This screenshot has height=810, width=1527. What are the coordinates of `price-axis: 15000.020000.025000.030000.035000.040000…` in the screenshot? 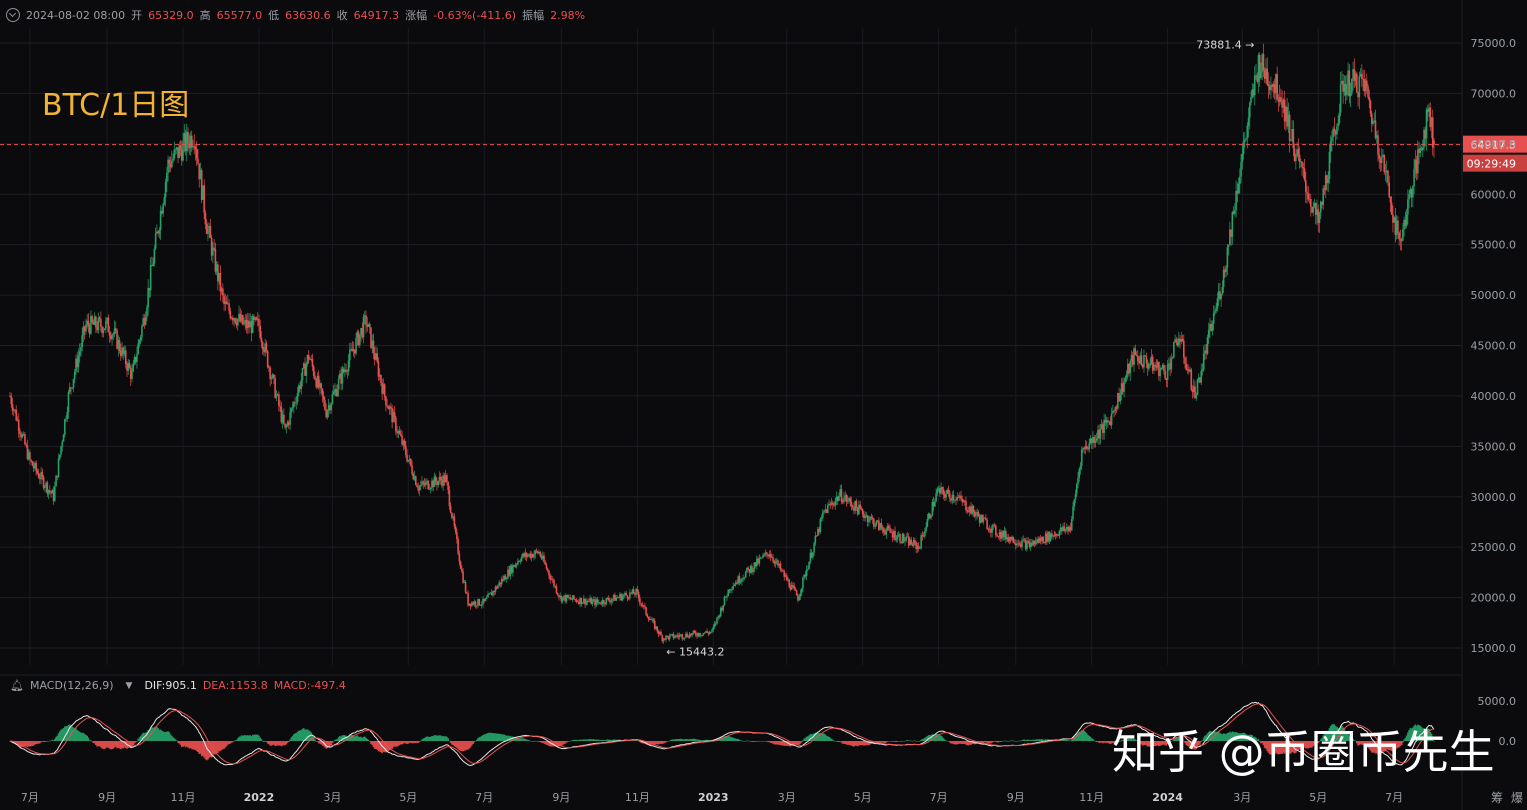 It's located at (1494, 346).